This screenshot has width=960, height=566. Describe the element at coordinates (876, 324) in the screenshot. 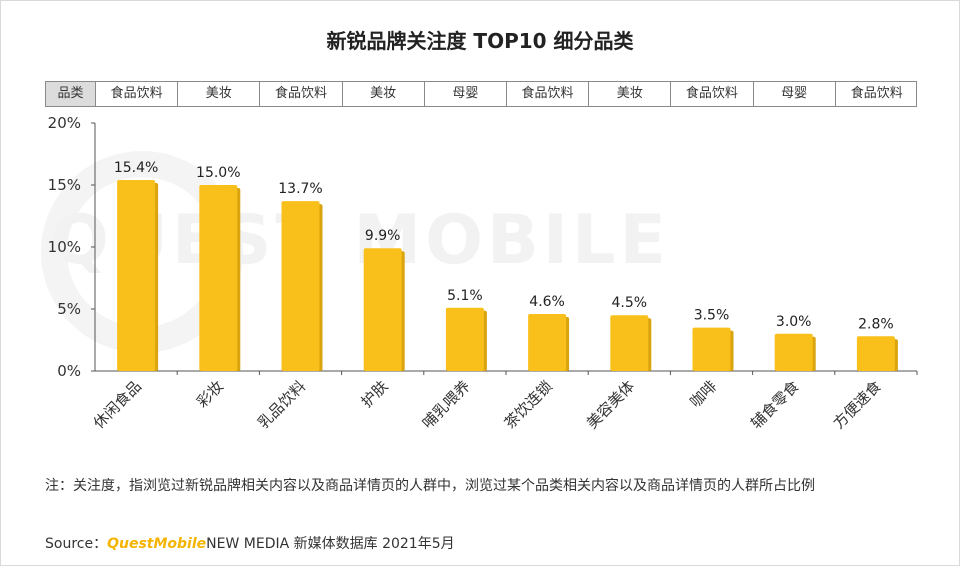

I see `bar-value-label: 2.8%` at that location.